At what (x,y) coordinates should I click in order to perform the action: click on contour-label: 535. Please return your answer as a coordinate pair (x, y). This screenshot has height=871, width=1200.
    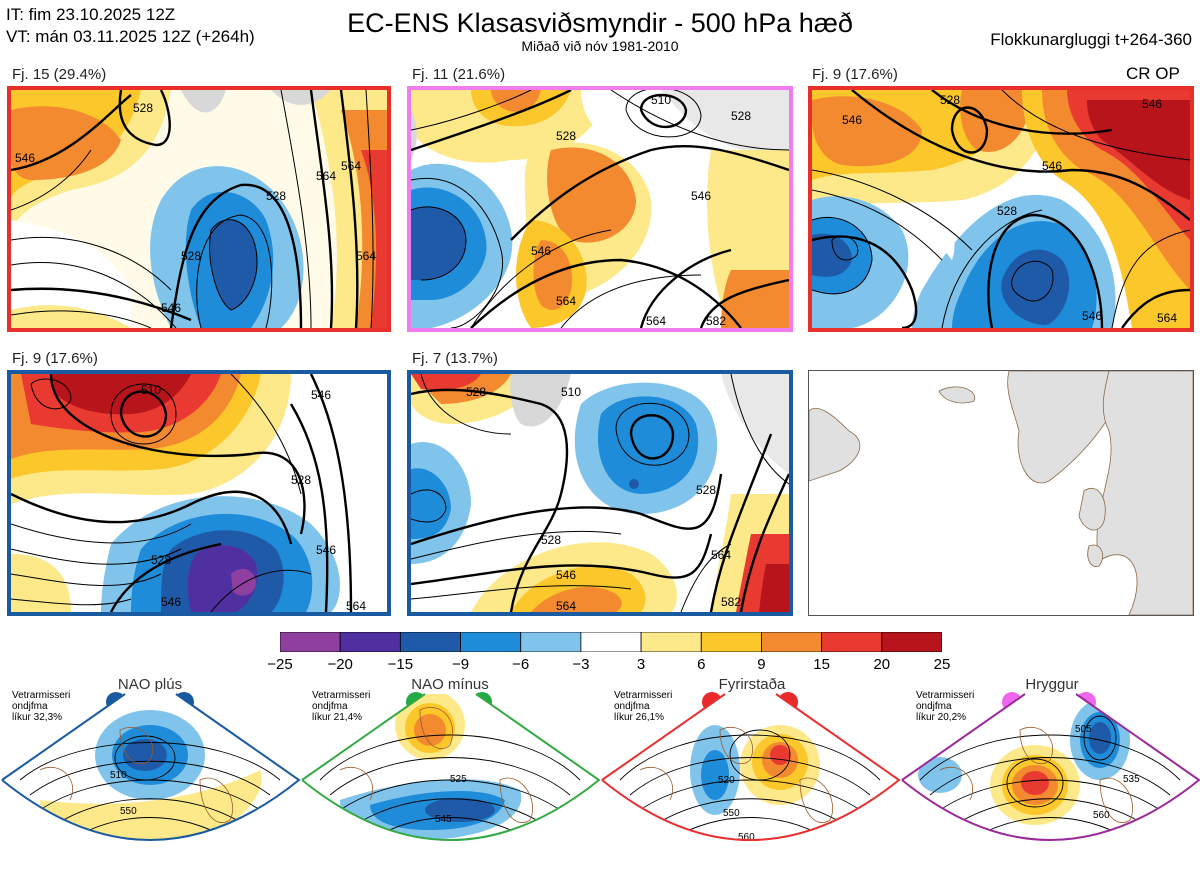
    Looking at the image, I should click on (1131, 779).